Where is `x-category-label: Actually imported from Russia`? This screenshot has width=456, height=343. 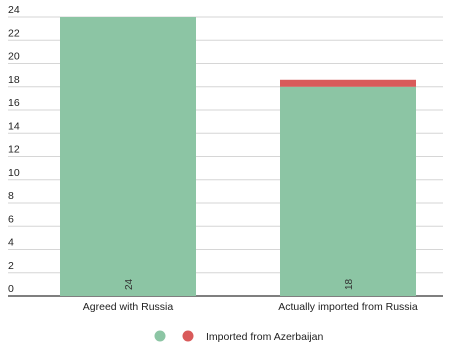
x-category-label: Actually imported from Russia is located at coordinates (348, 307).